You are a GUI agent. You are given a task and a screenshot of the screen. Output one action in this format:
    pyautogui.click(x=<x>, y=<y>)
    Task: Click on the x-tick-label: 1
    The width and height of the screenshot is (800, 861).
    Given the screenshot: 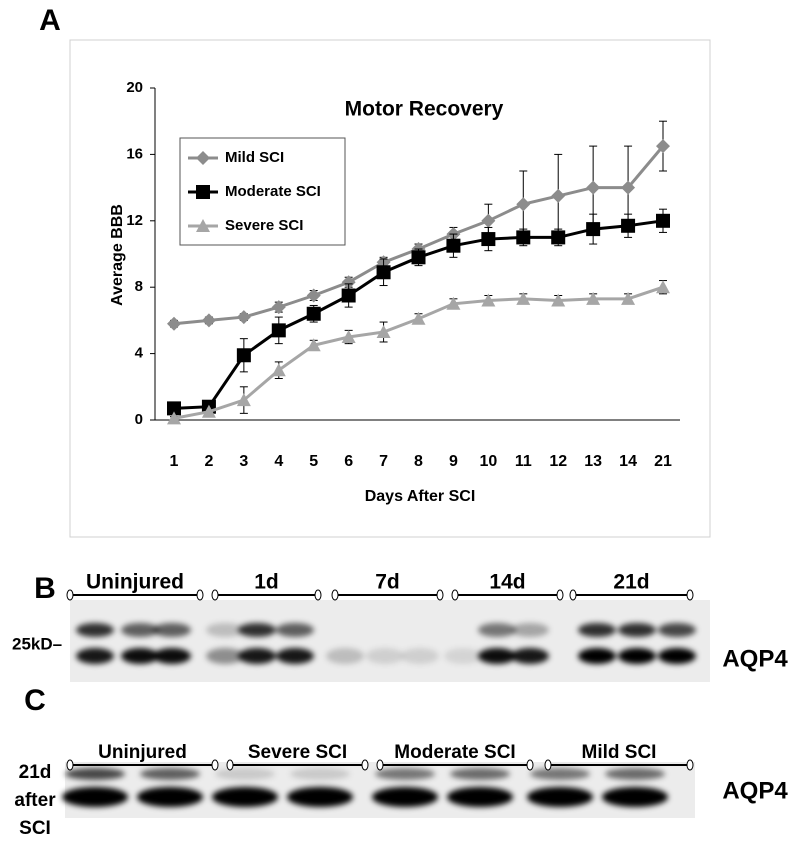 What is the action you would take?
    pyautogui.click(x=174, y=461)
    